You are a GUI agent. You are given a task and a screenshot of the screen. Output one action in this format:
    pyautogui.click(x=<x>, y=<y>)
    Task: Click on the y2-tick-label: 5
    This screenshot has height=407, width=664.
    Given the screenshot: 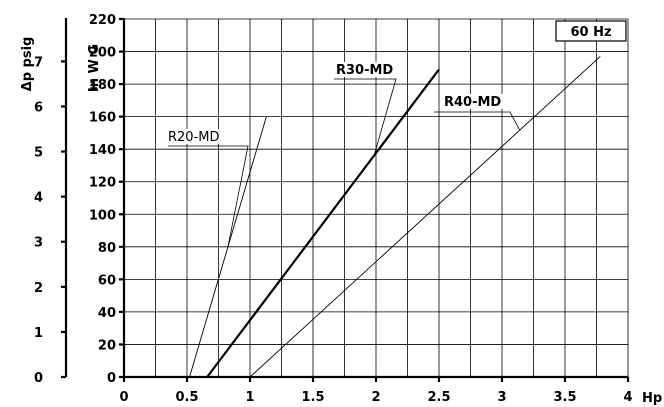 What is the action you would take?
    pyautogui.click(x=38, y=153)
    